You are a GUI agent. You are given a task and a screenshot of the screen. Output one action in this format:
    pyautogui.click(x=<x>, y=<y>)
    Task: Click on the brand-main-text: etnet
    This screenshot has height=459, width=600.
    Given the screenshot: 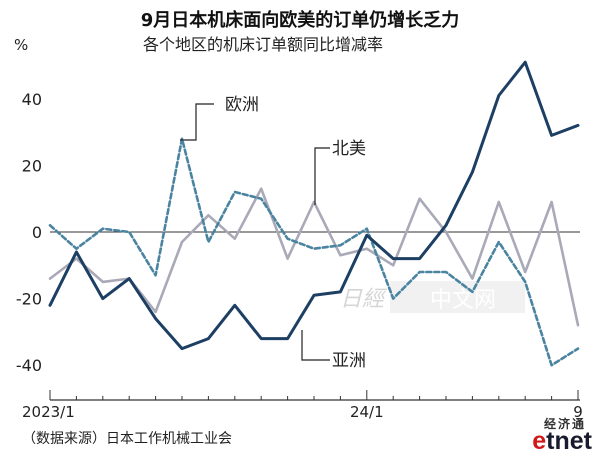 What is the action you would take?
    pyautogui.click(x=562, y=441)
    